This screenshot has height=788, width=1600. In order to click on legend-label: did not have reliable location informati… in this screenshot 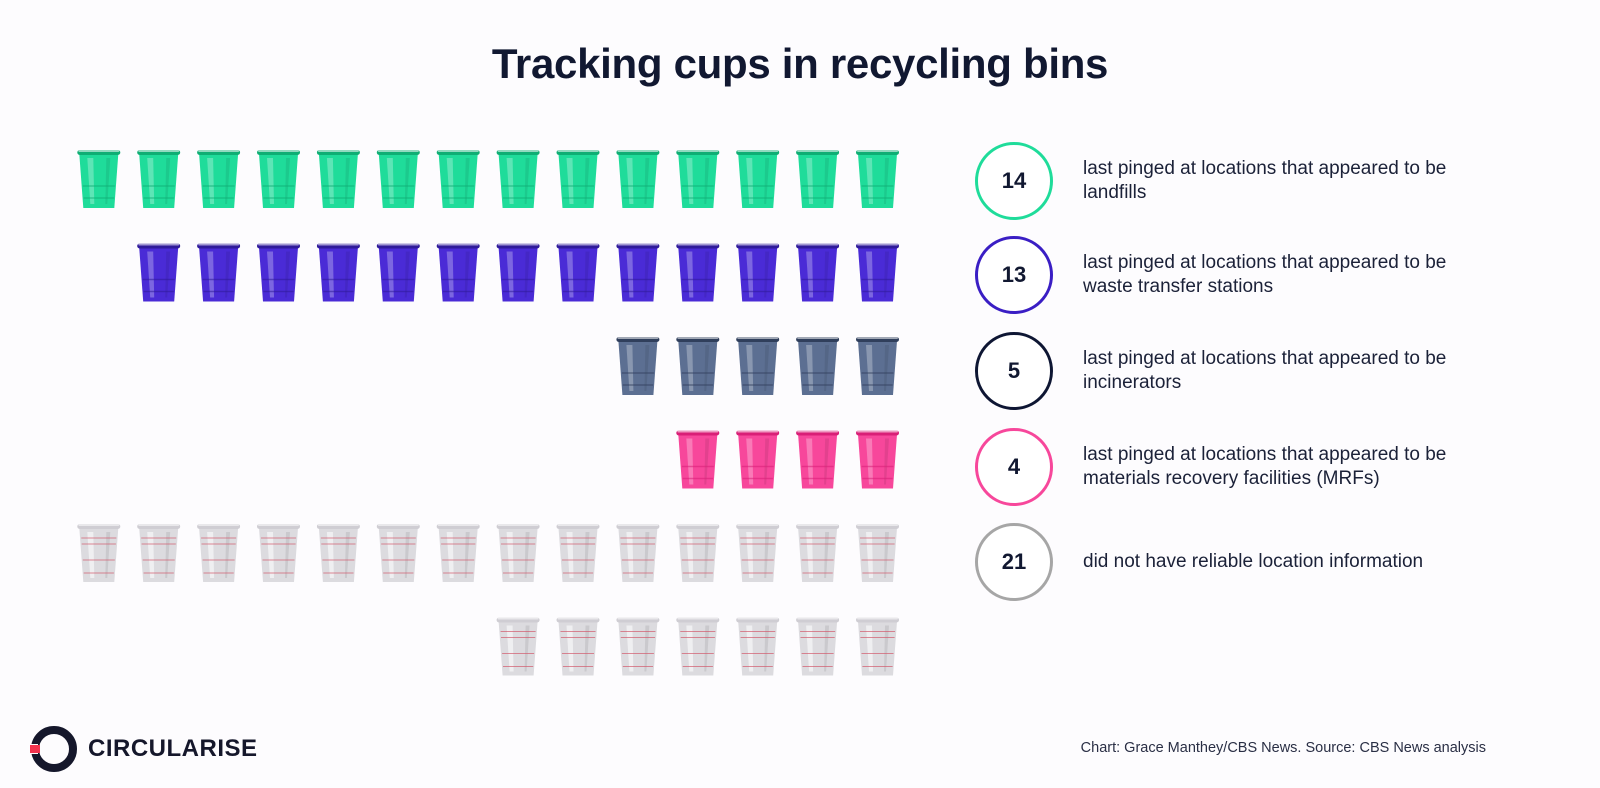, I will do `click(1253, 561)`.